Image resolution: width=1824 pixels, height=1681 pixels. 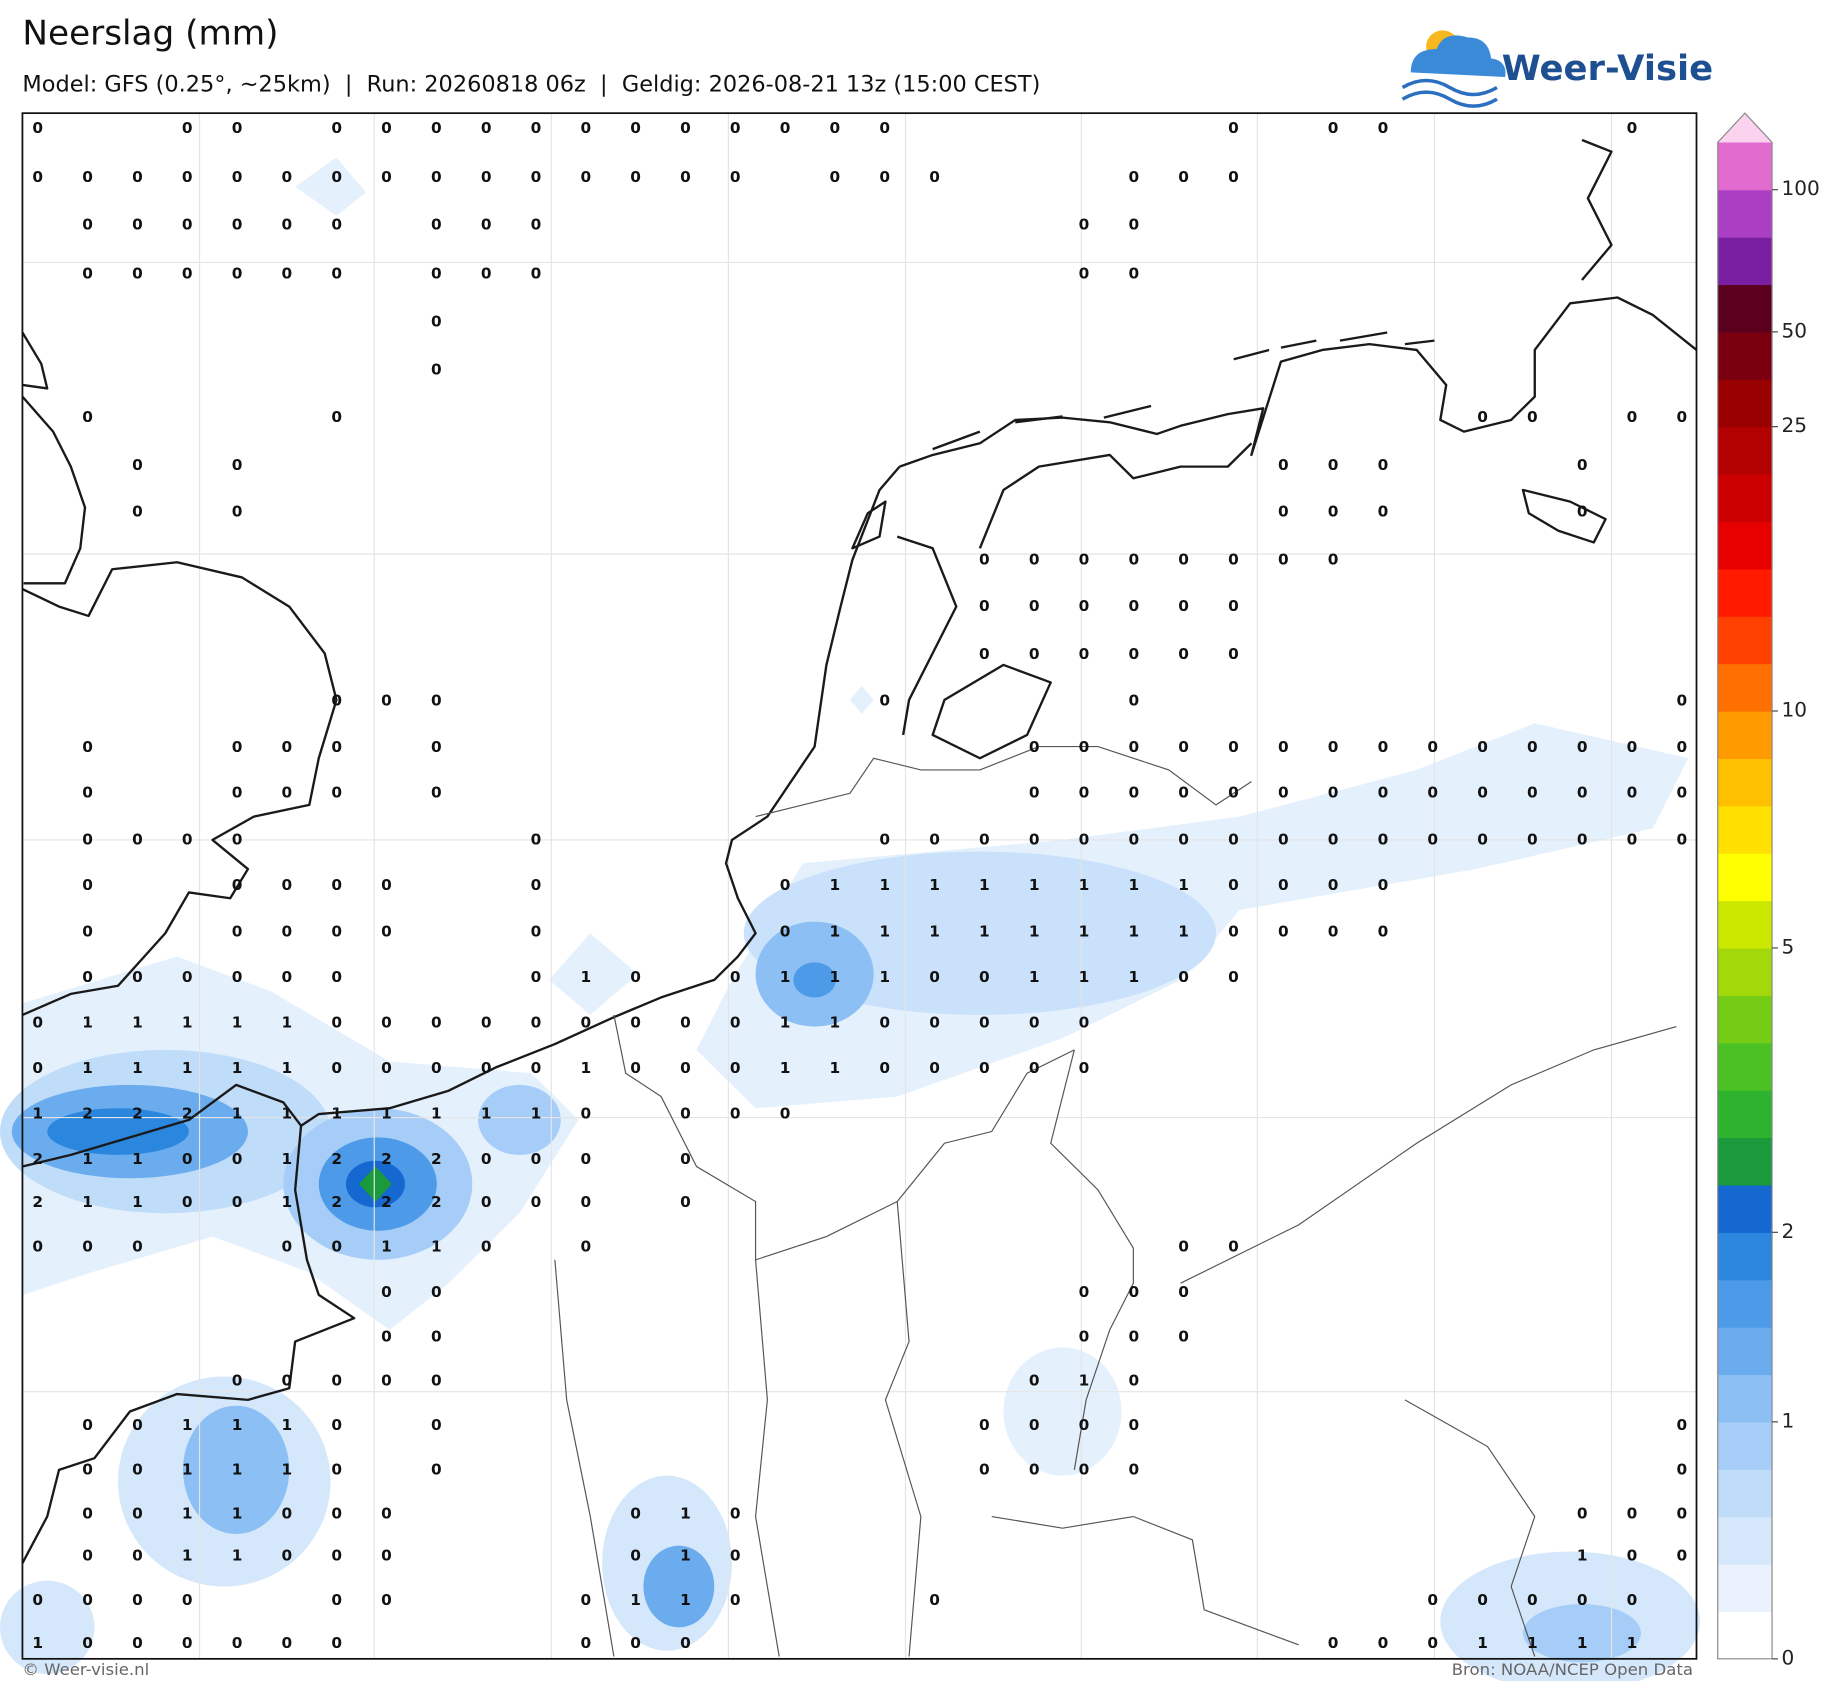 I want to click on colorbar-frame, so click(x=1745, y=886).